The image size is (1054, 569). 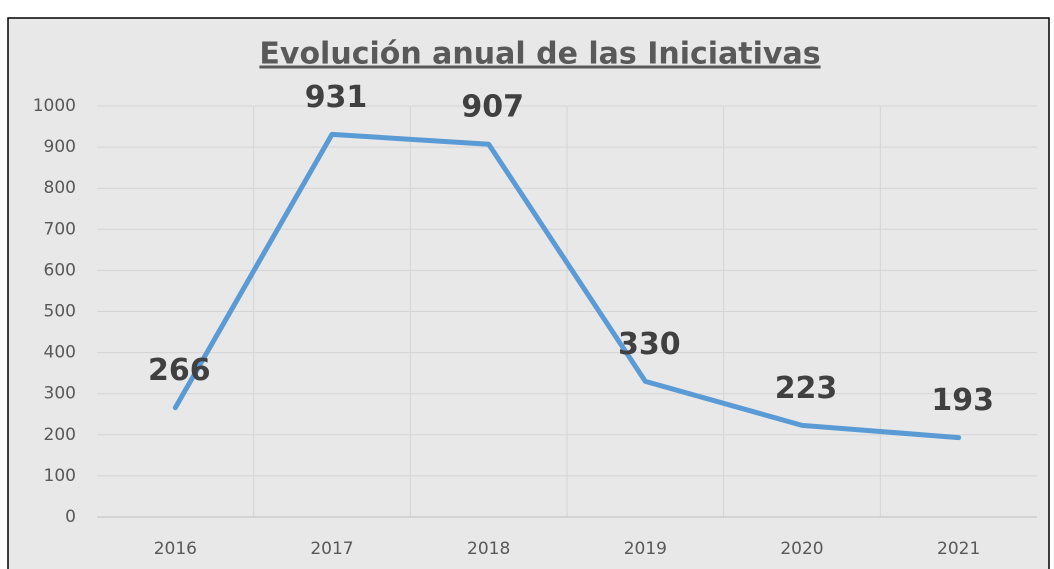 I want to click on data-label: 193, so click(x=962, y=400).